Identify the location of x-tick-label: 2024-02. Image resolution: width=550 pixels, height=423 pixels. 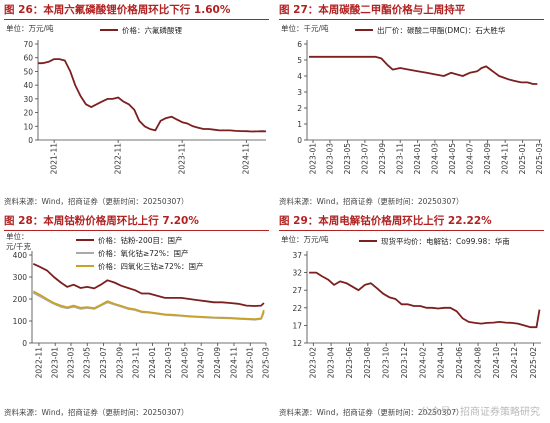
(423, 363).